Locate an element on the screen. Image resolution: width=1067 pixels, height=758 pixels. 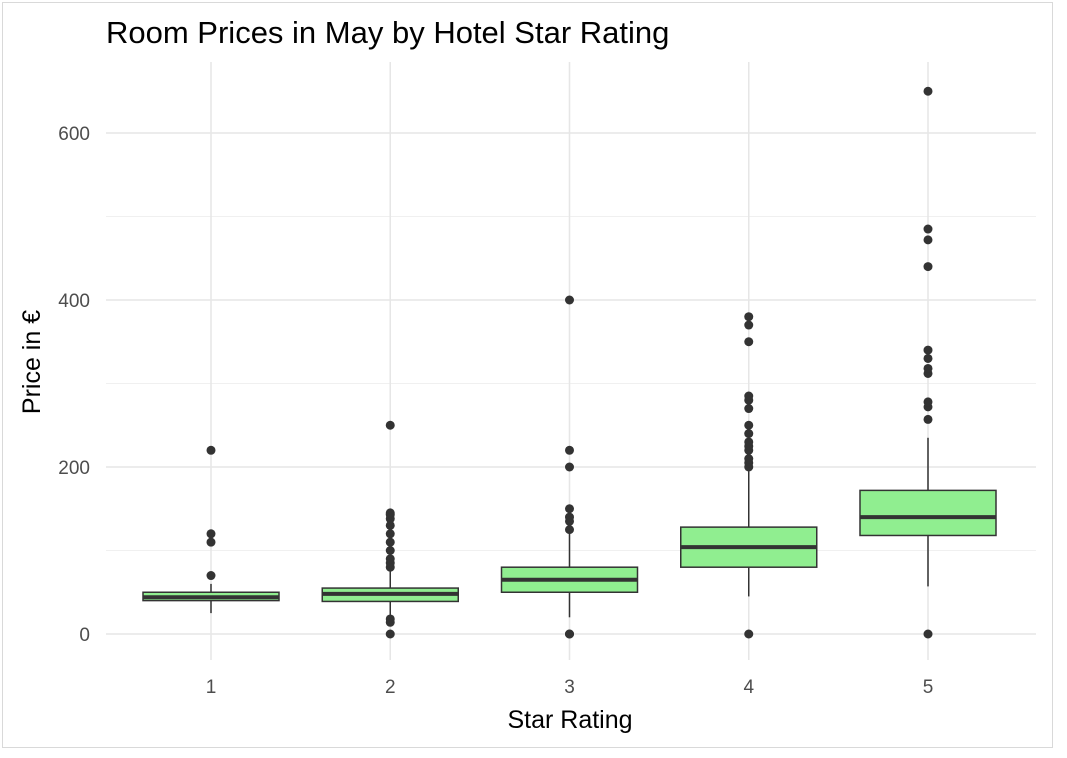
x-axis-label: Star Rating is located at coordinates (569, 720).